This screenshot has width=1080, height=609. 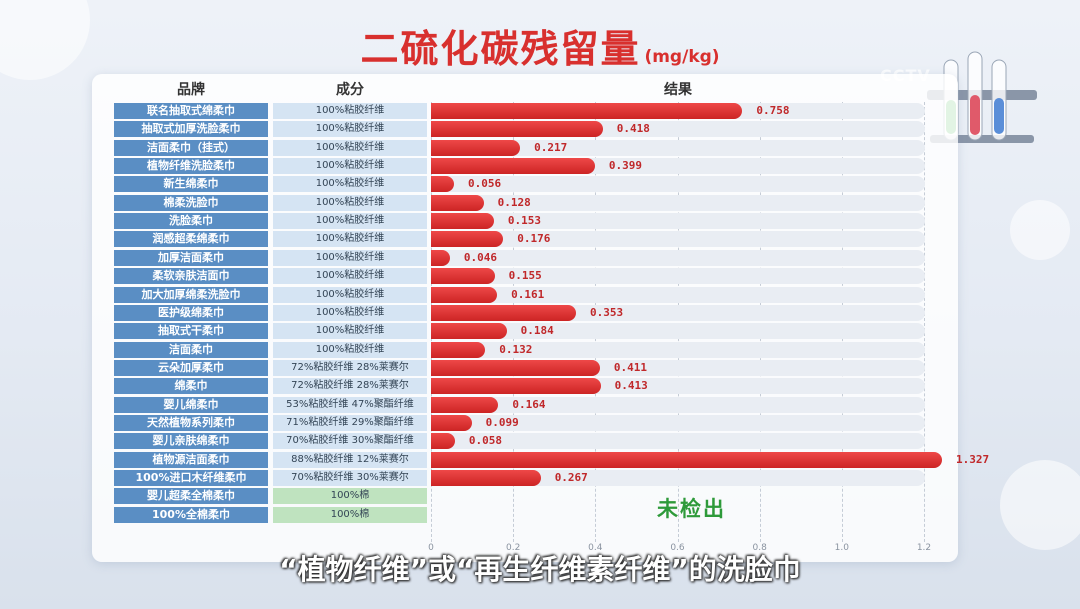 I want to click on background-bubble, so click(x=1040, y=230).